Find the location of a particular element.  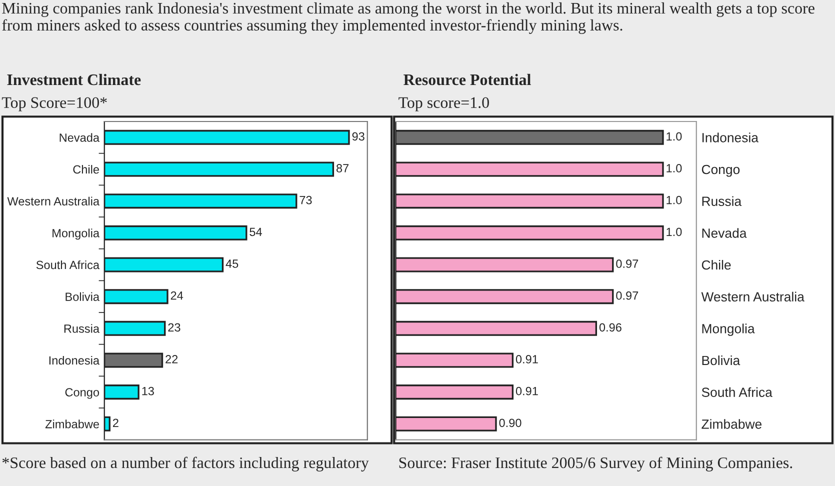

chart-title: Resource Potential is located at coordinates (467, 80).